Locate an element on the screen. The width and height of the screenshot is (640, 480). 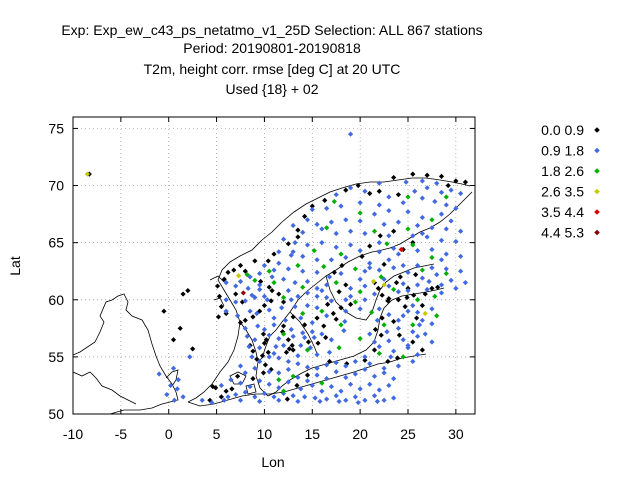
x-axis-label: Lon is located at coordinates (272, 462).